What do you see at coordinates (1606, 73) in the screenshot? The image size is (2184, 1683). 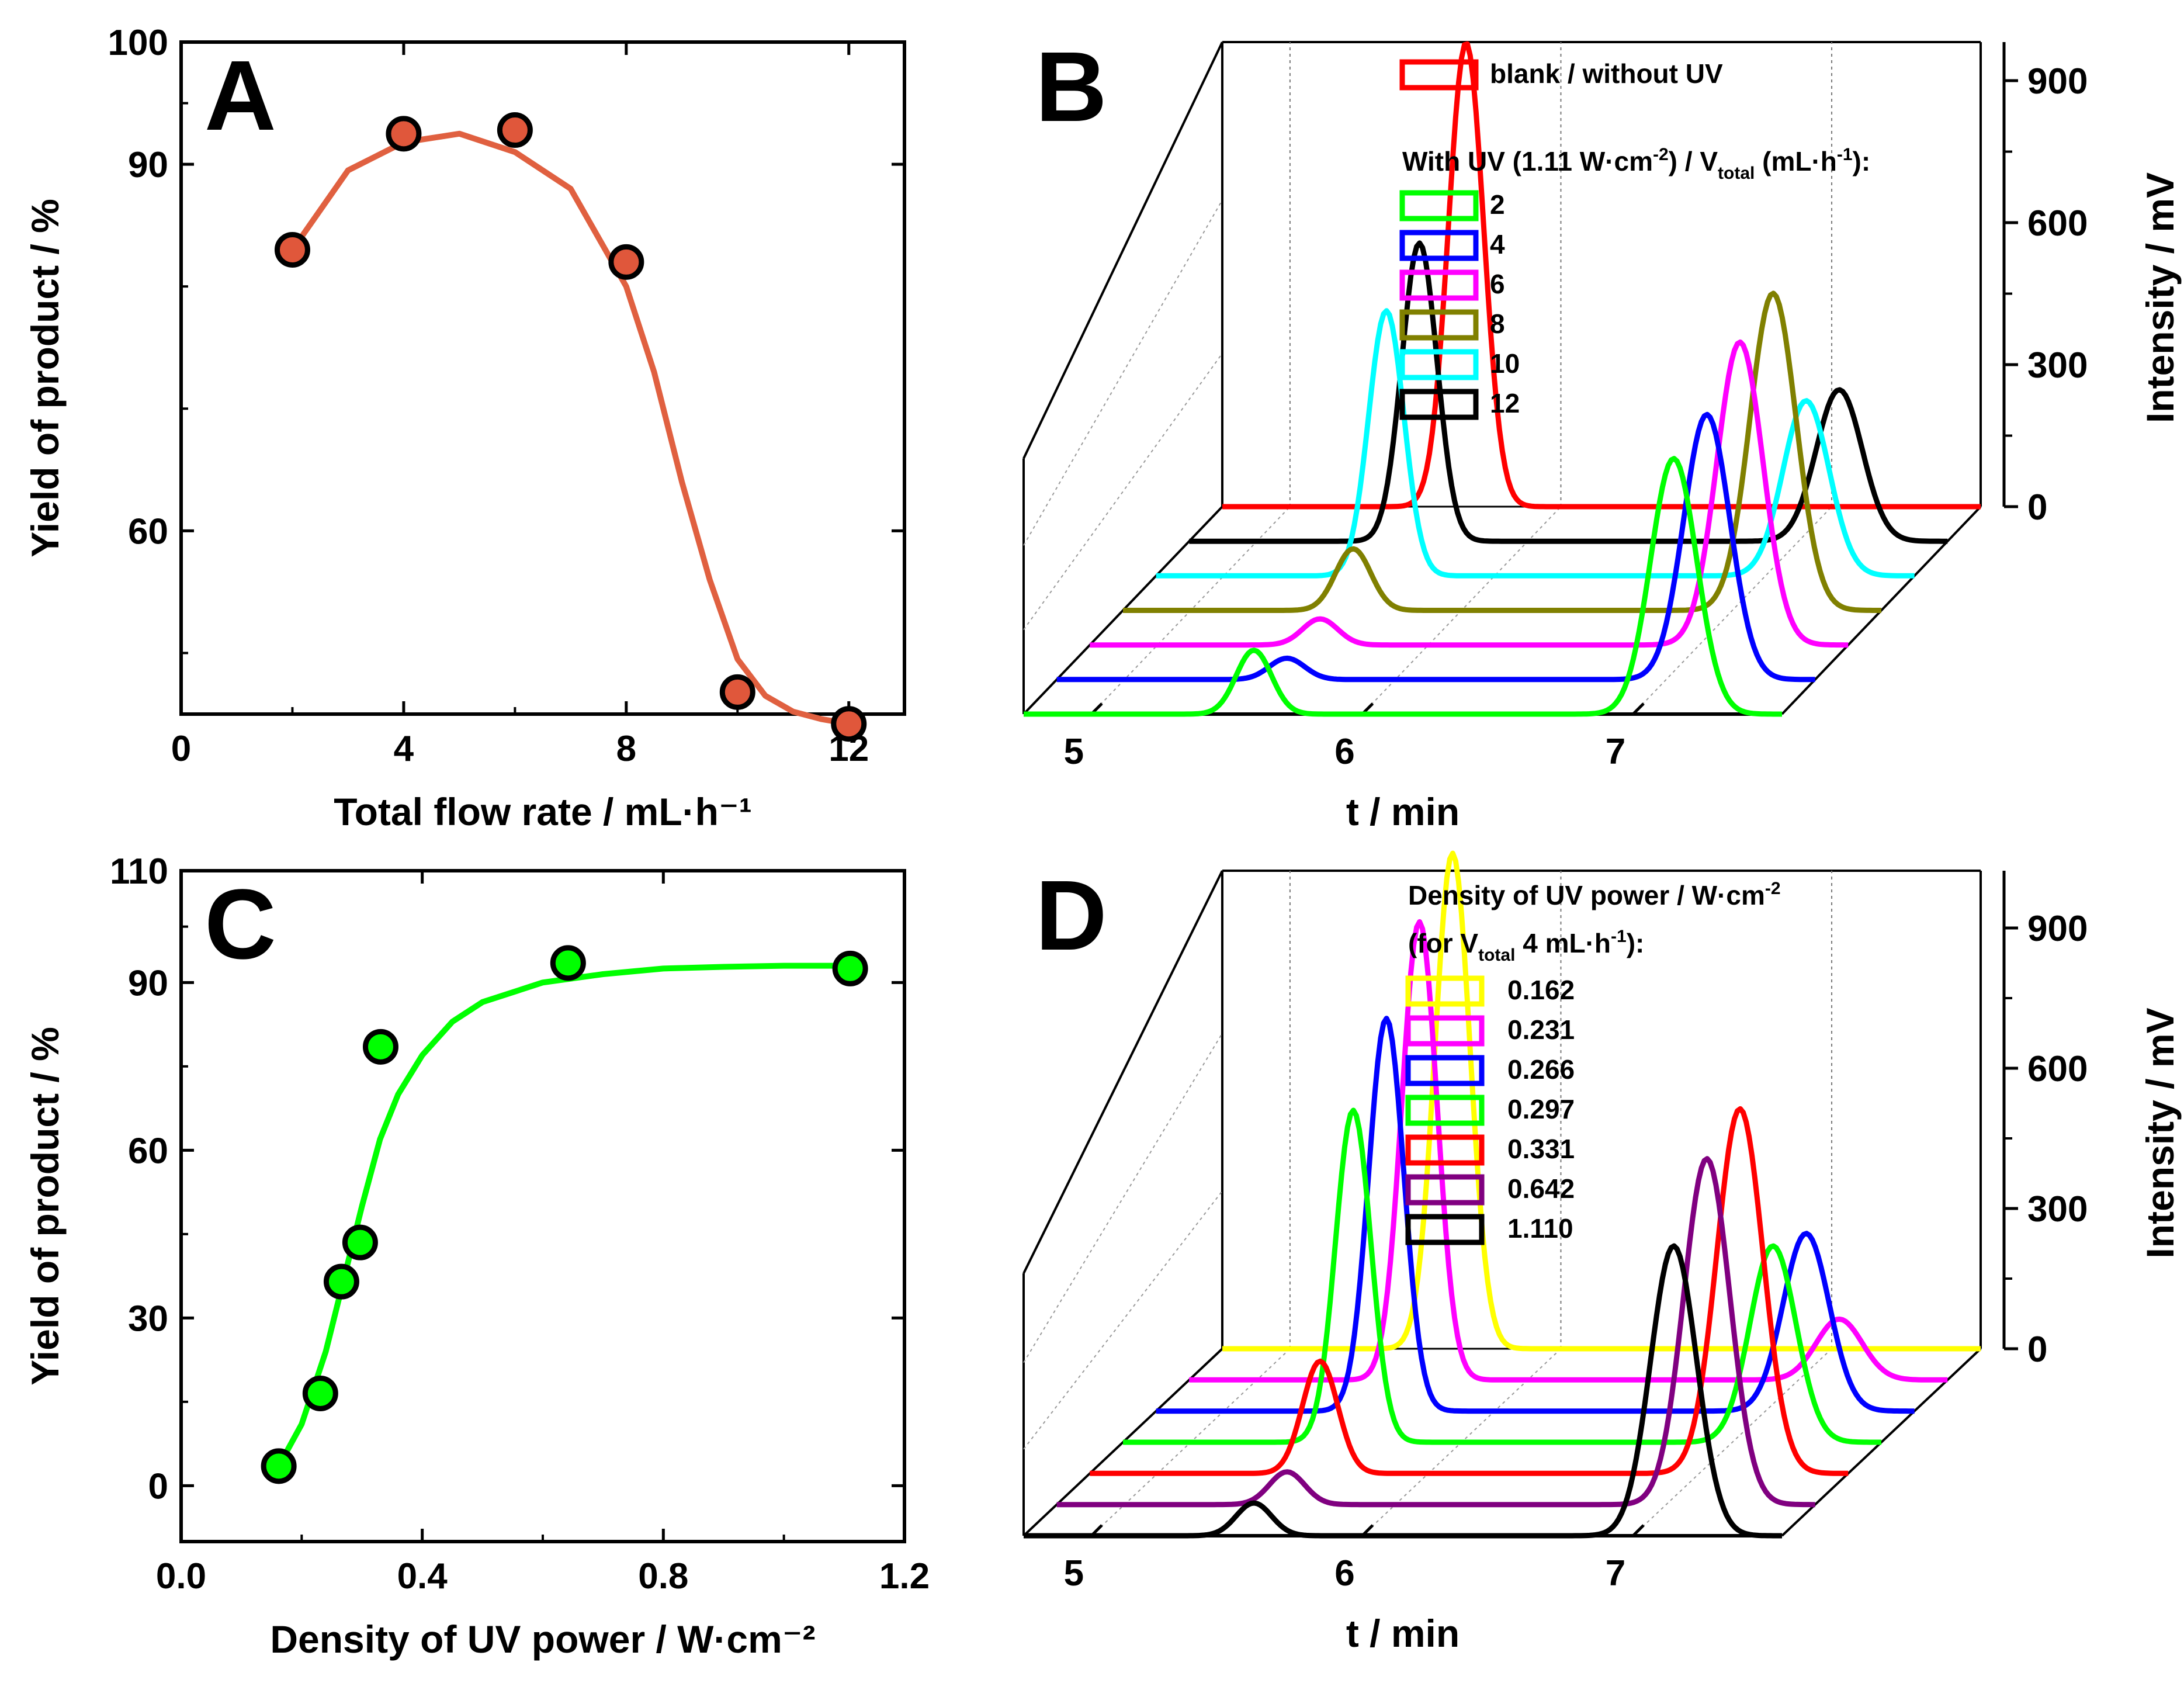 I see `legend-label: blank / without UV` at bounding box center [1606, 73].